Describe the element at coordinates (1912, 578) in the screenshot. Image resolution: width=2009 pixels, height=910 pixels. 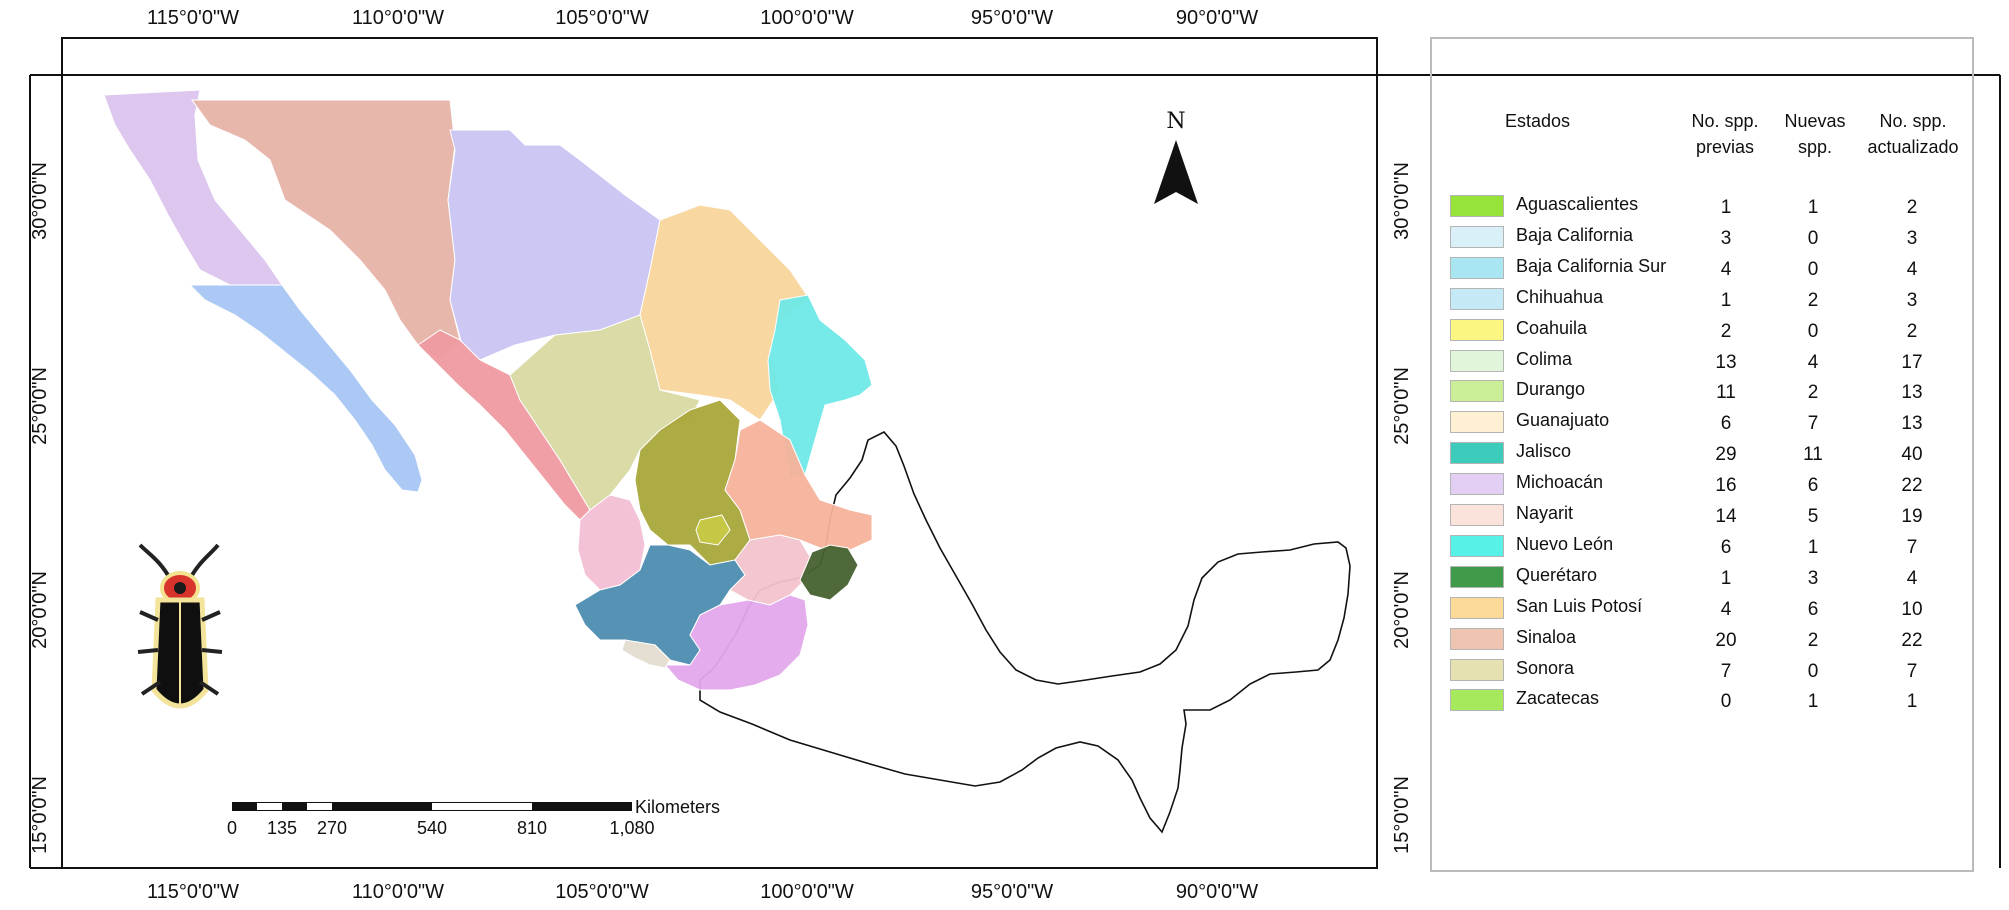
I see `legend-value-actualizado: 4` at that location.